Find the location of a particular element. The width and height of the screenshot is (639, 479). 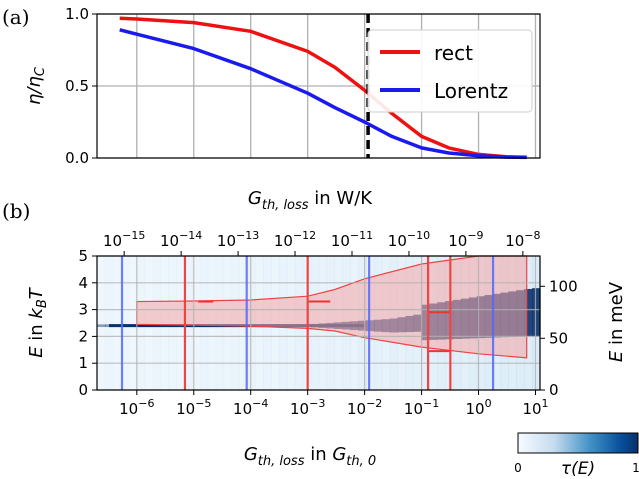

ytick-label: 5 is located at coordinates (83, 256).